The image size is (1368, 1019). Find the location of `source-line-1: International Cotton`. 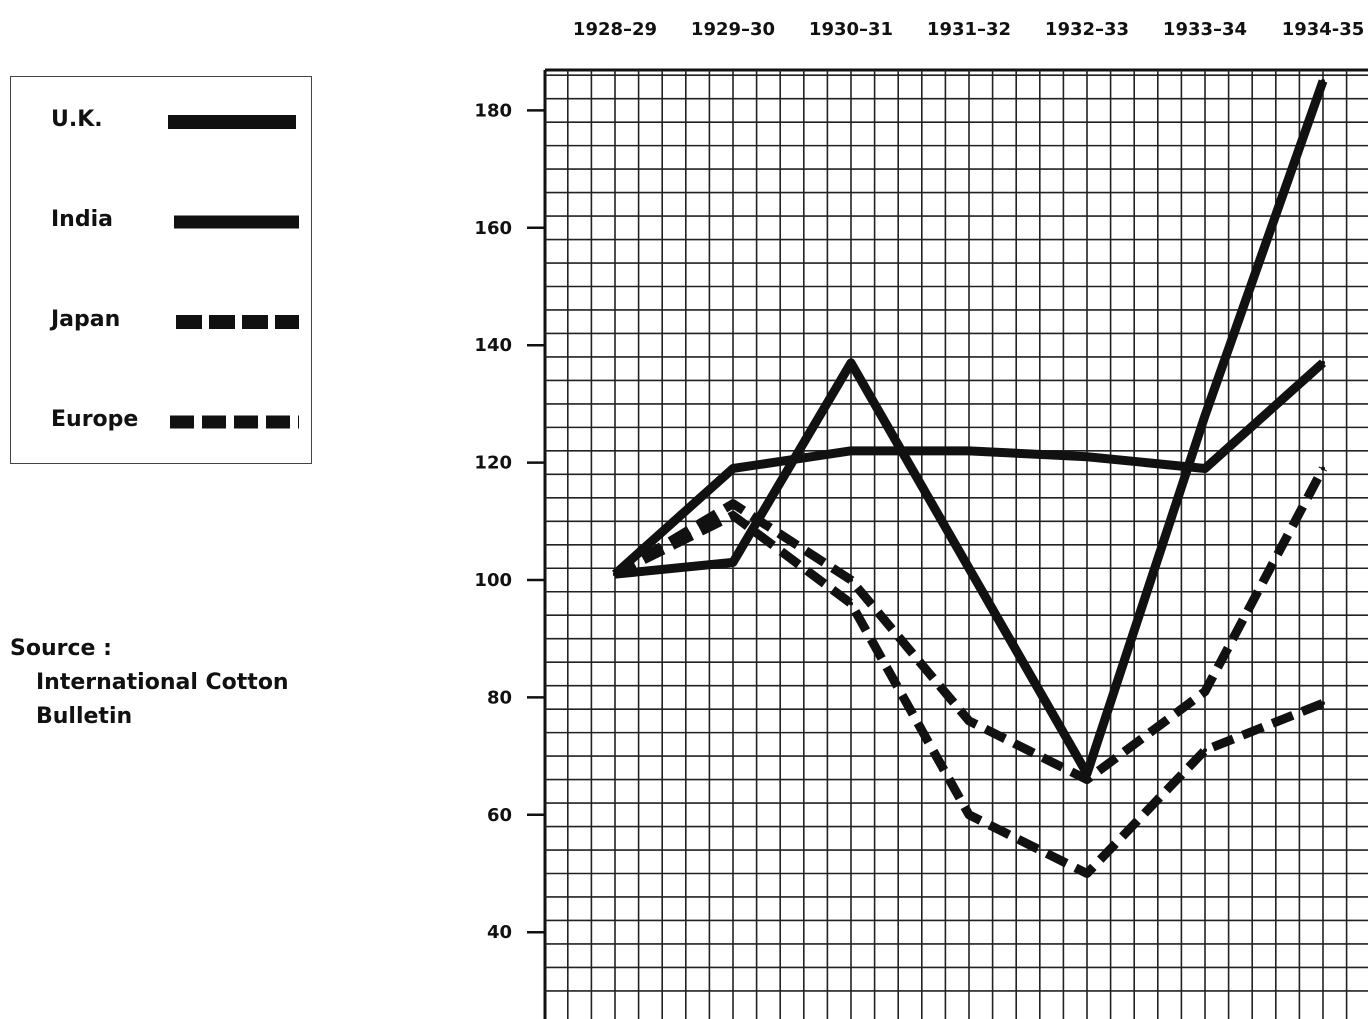

source-line-1: International Cotton is located at coordinates (162, 682).